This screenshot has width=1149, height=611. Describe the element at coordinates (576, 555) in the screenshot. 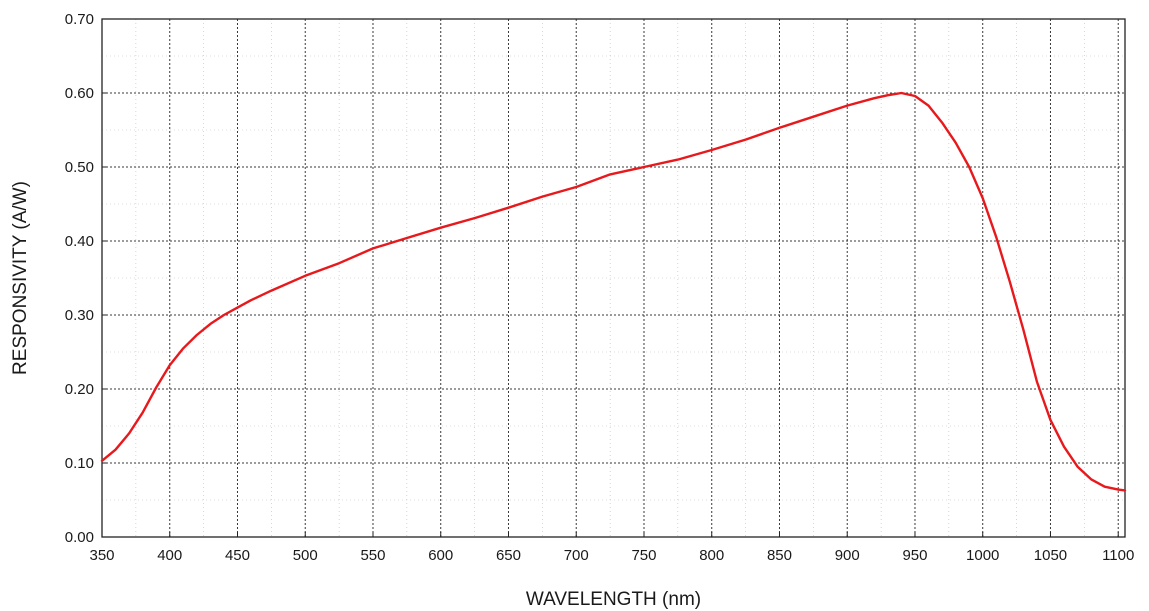

I see `x-tick-label: 700` at that location.